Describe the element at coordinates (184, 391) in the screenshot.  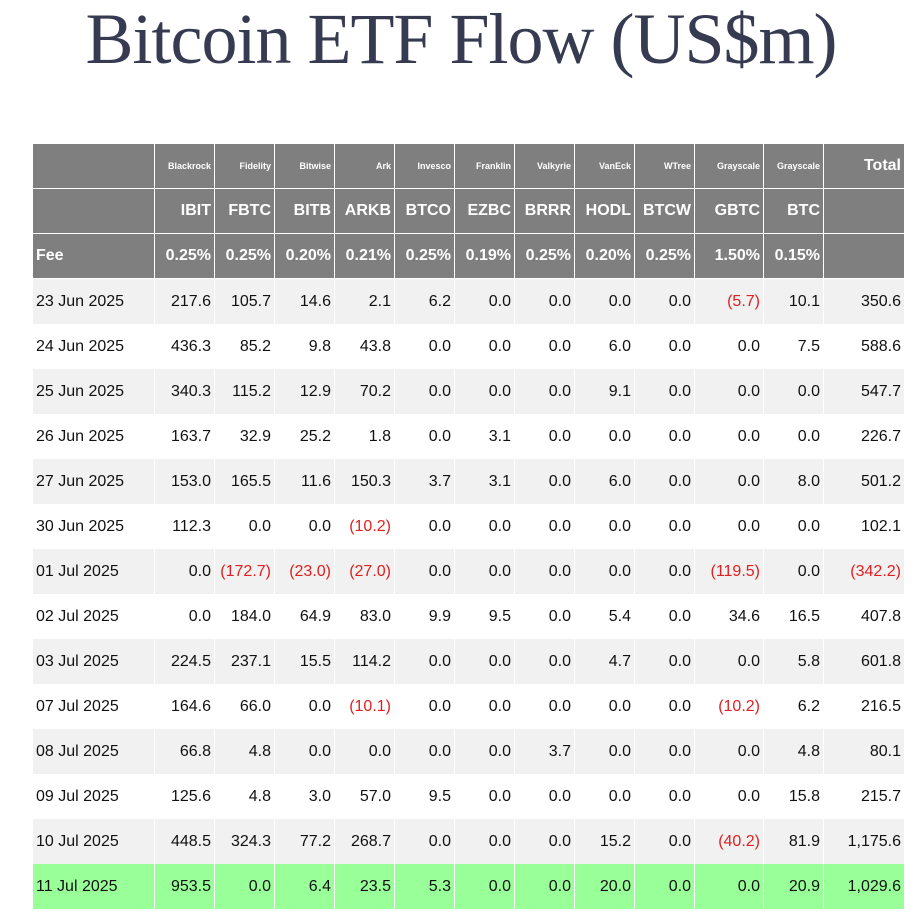
I see `flow-cell: 340.3` at that location.